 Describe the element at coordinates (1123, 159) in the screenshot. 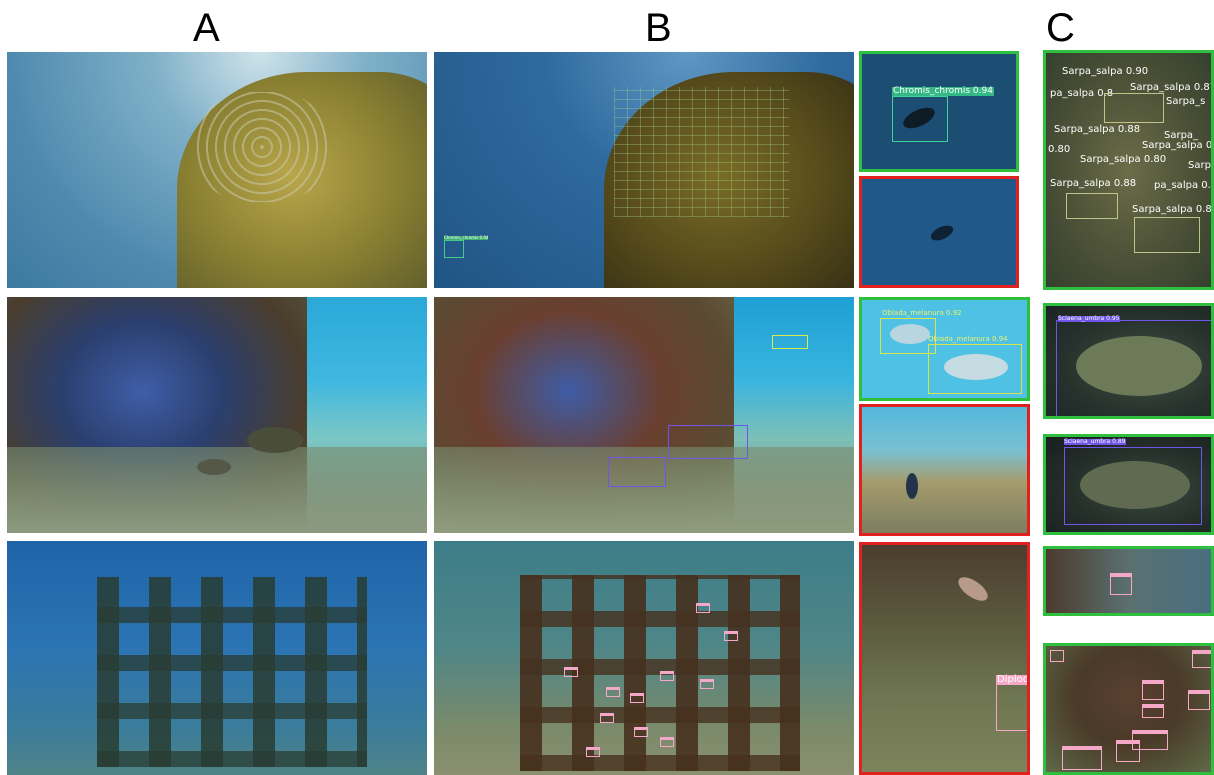

I see `sarpa-label-9: Sarpa_salpa 0.80` at that location.